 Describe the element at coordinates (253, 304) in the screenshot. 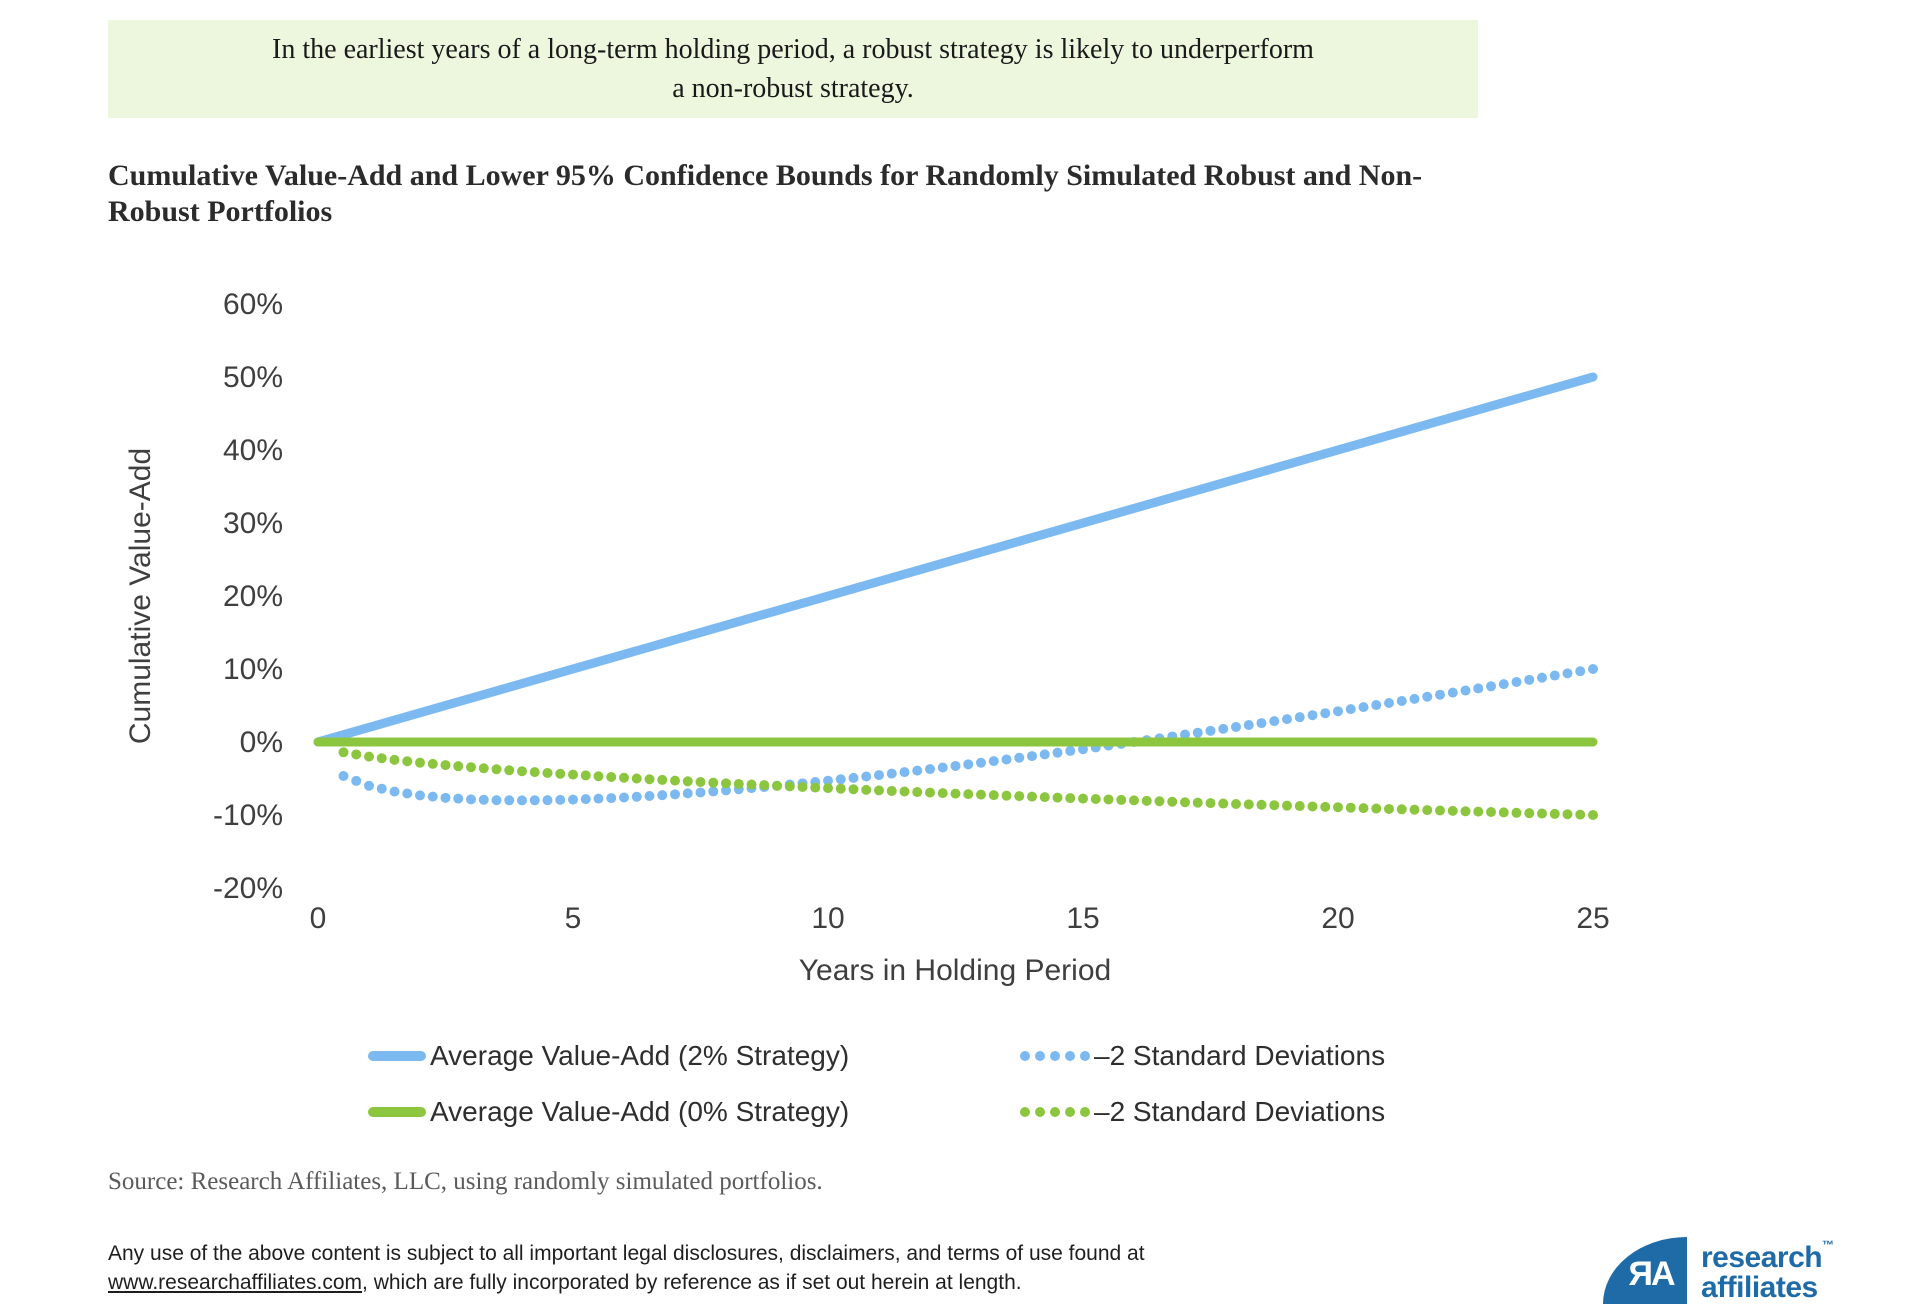

I see `y-tick-label: 60%` at that location.